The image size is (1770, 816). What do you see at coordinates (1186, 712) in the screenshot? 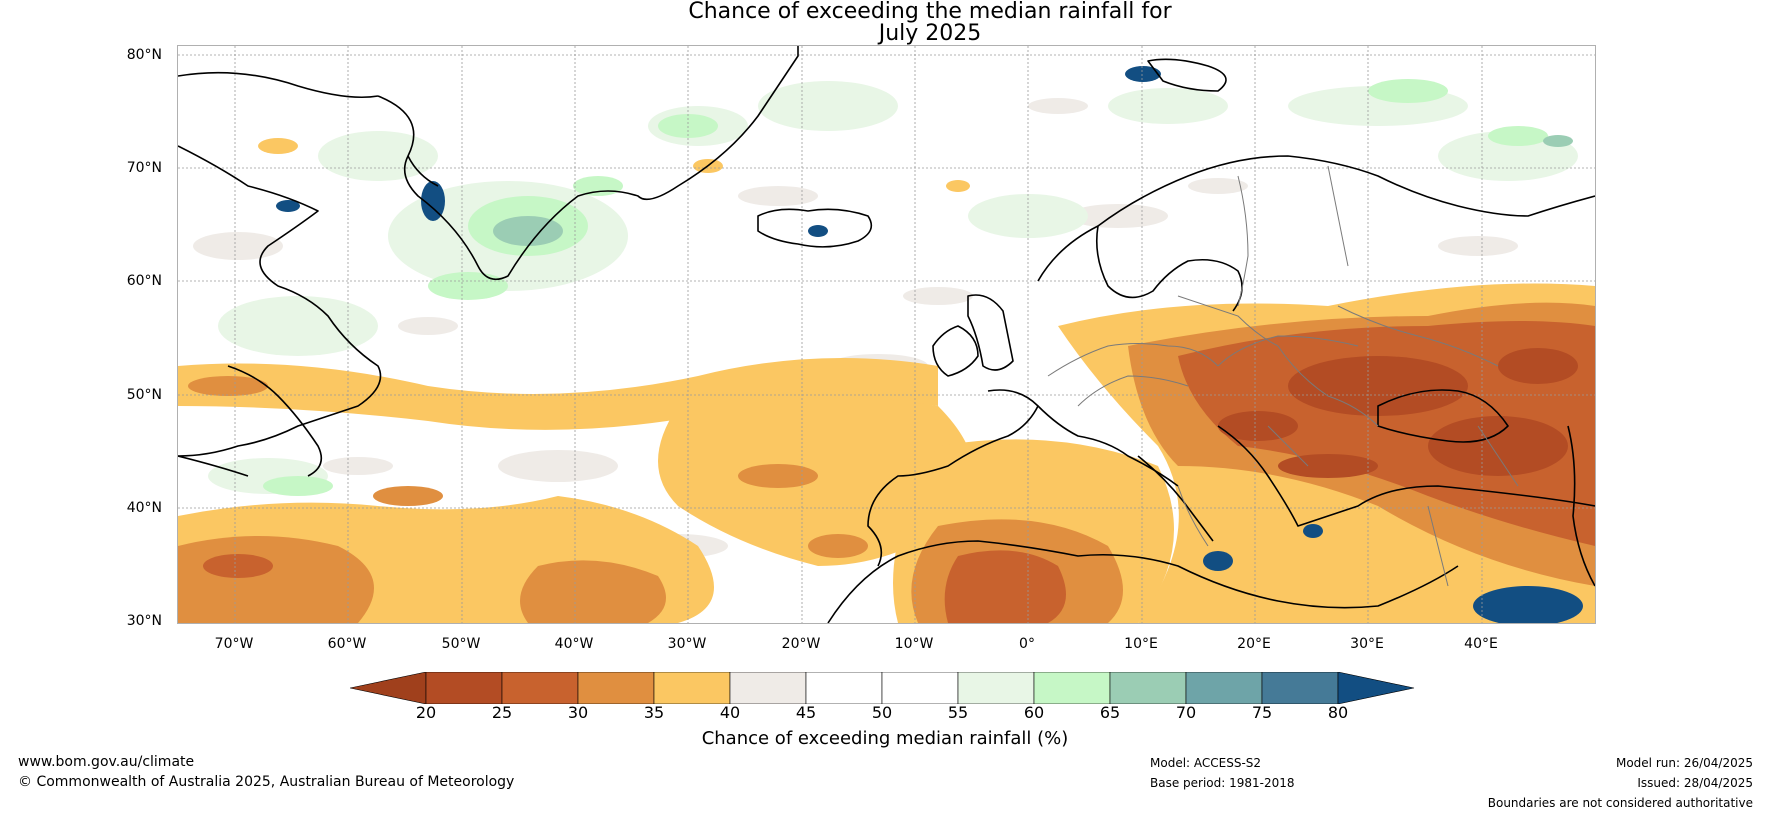
I see `colorbar-tick-70: 70` at bounding box center [1186, 712].